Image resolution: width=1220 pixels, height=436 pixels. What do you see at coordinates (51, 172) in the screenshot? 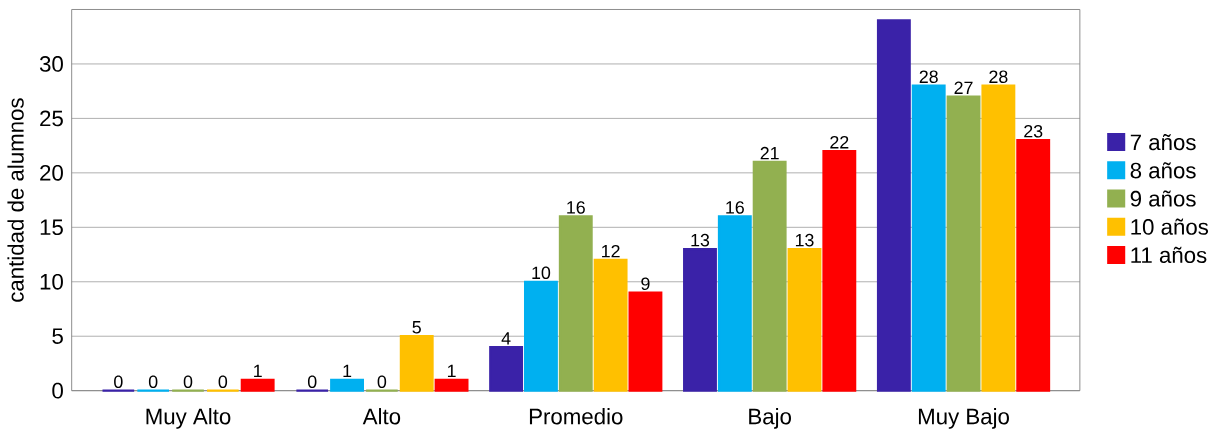
I see `y-tick-label: 20` at bounding box center [51, 172].